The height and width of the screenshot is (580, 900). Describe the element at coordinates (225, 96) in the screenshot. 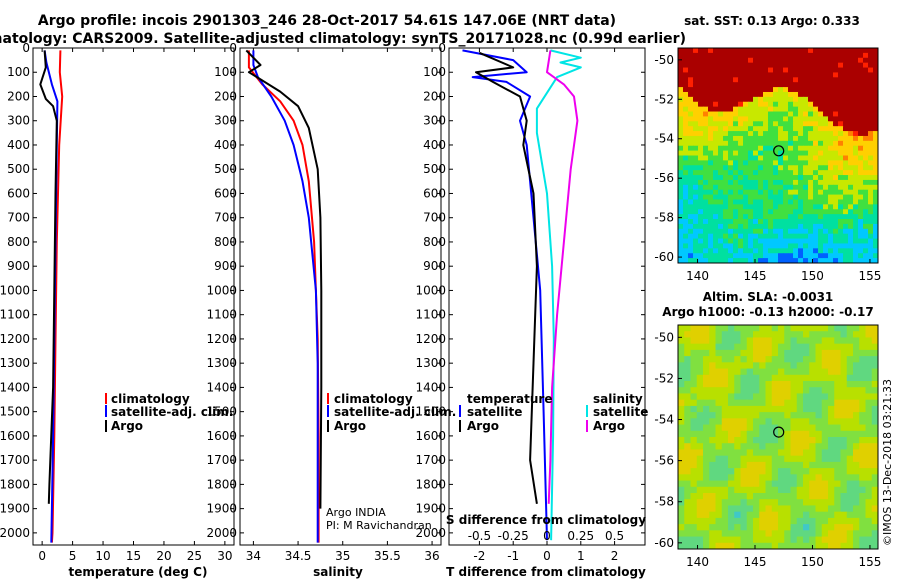

I see `y-tick-label: 200` at that location.